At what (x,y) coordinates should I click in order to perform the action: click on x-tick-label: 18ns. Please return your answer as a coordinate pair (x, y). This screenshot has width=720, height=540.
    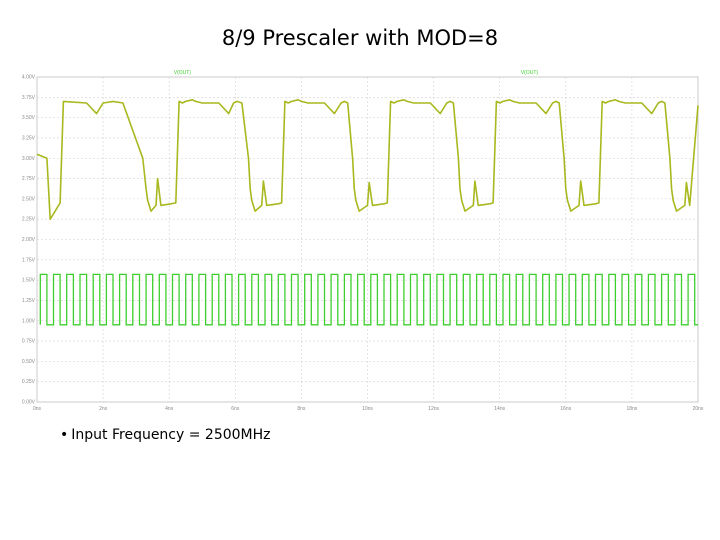
    Looking at the image, I should click on (631, 409).